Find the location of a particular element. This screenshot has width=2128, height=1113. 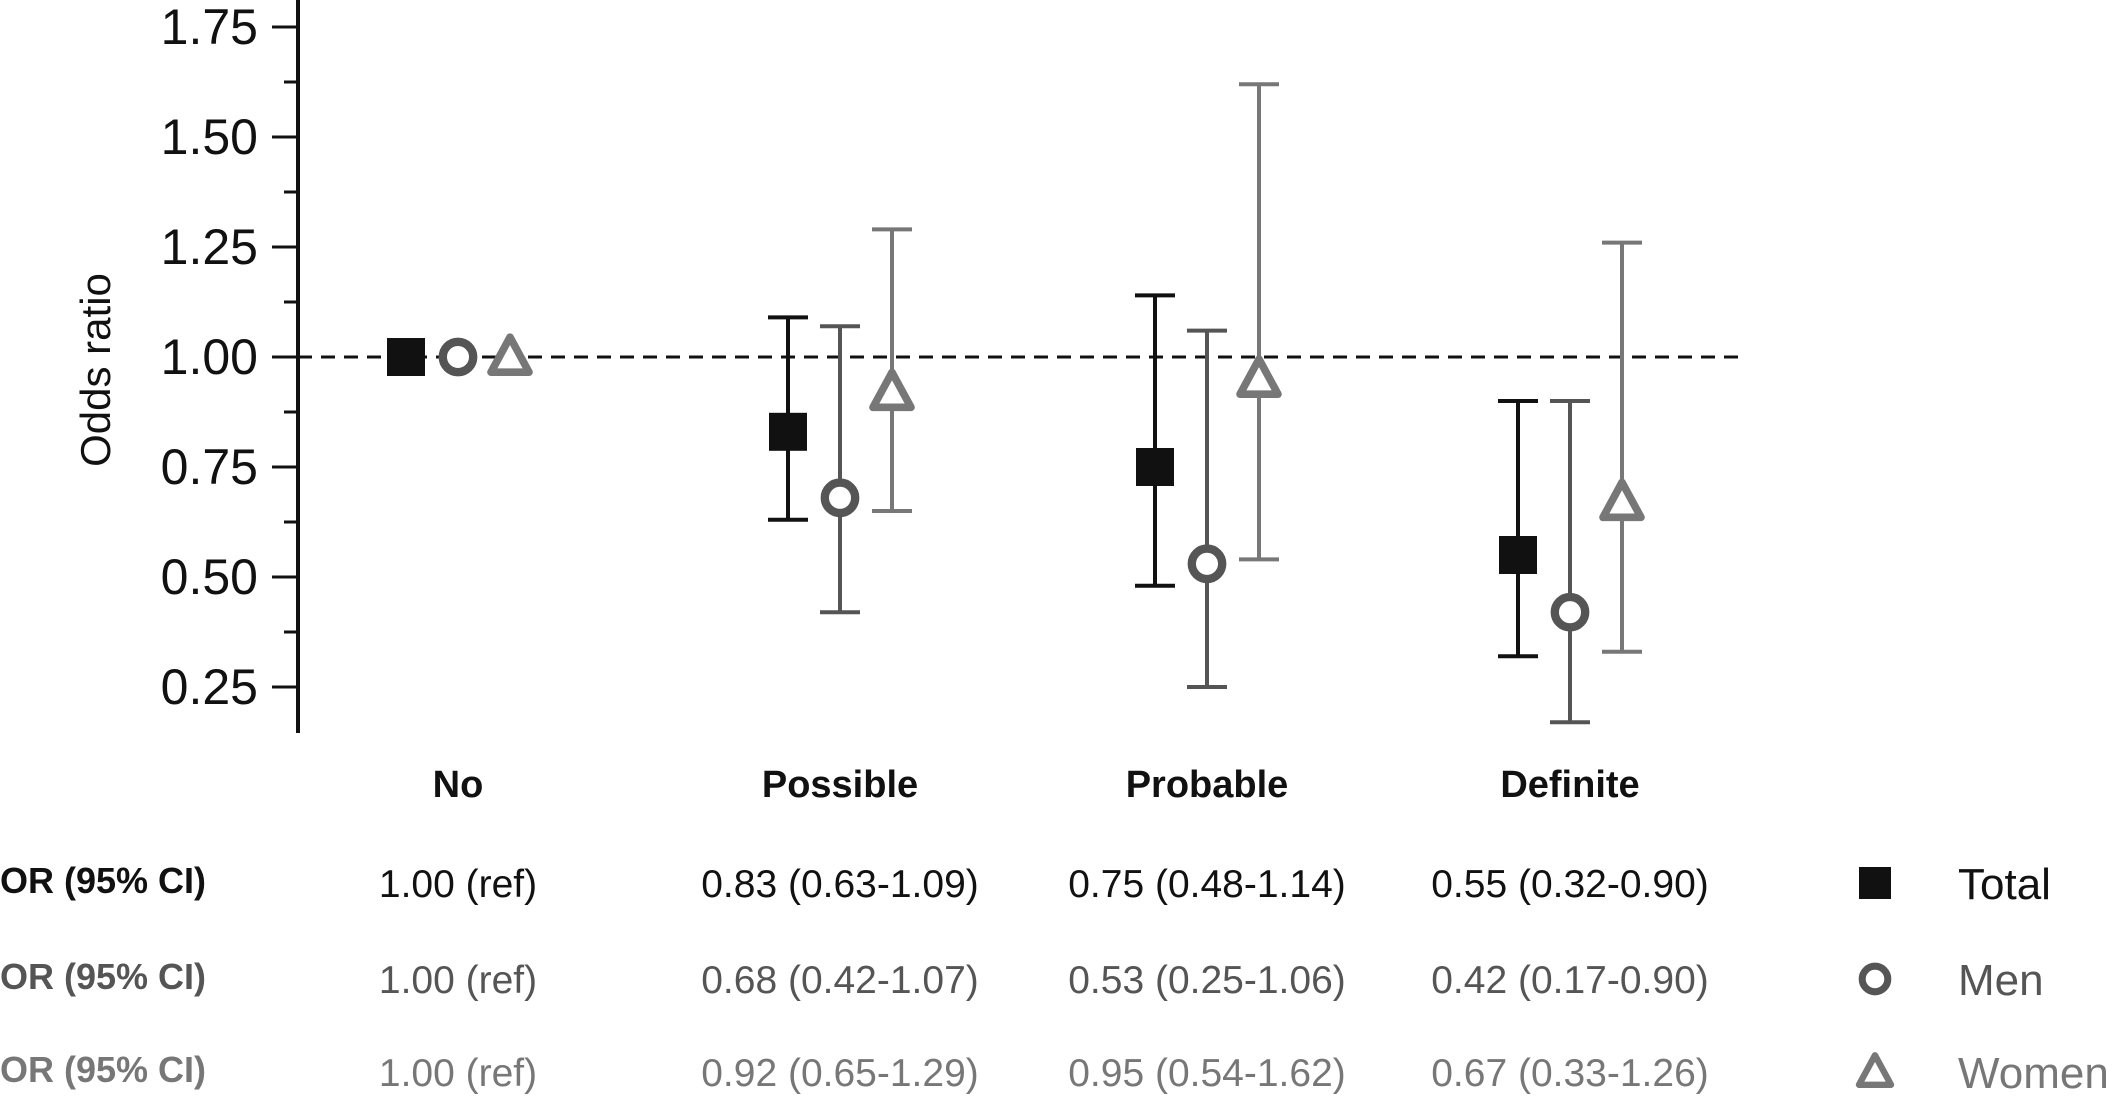

table-cell: 0.95 (0.54-1.62) is located at coordinates (1207, 1073).